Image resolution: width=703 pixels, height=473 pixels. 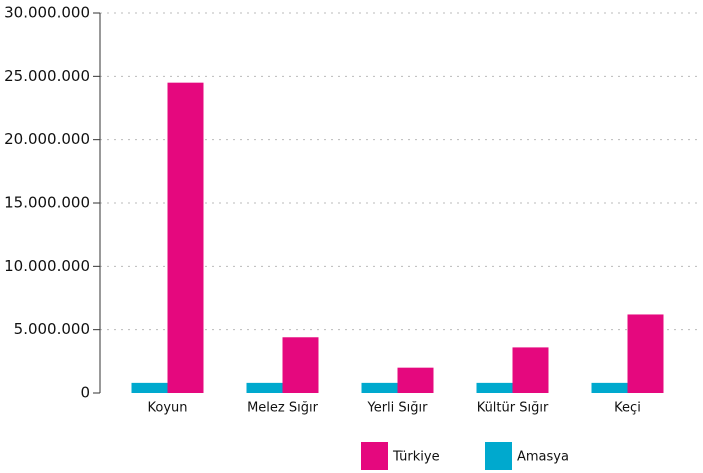 I want to click on y-tick-label: 25.000.000, so click(x=47, y=76).